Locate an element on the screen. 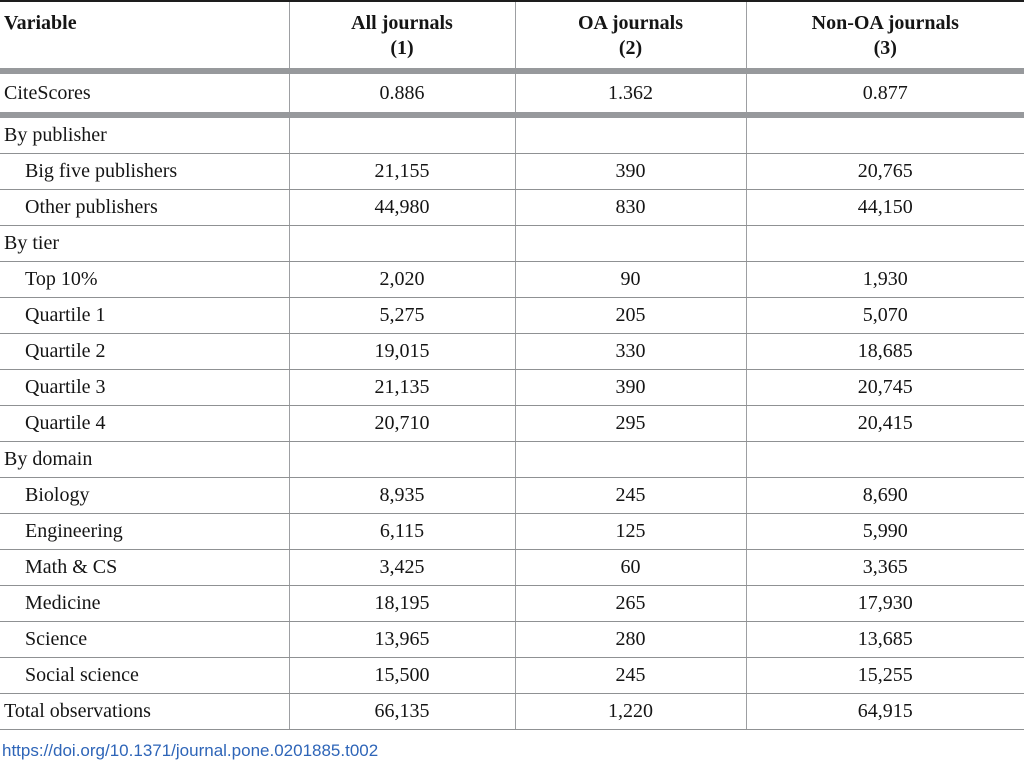 The image size is (1024, 761). cell-value: 44,980 is located at coordinates (401, 207).